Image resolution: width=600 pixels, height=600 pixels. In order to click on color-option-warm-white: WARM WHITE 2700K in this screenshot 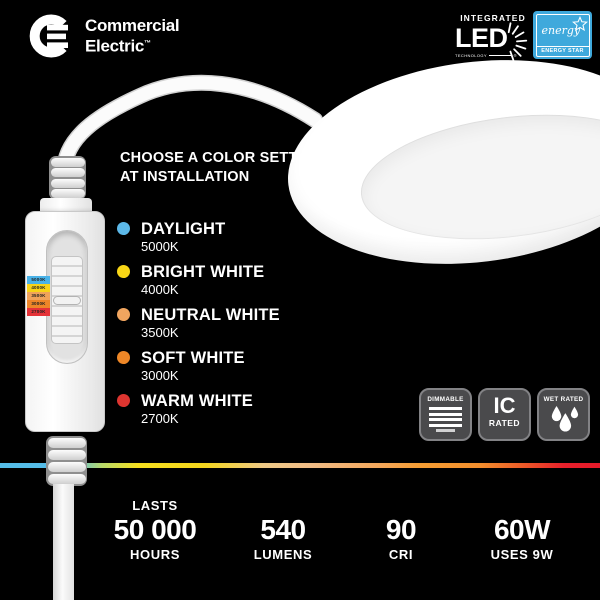, I will do `click(198, 409)`.